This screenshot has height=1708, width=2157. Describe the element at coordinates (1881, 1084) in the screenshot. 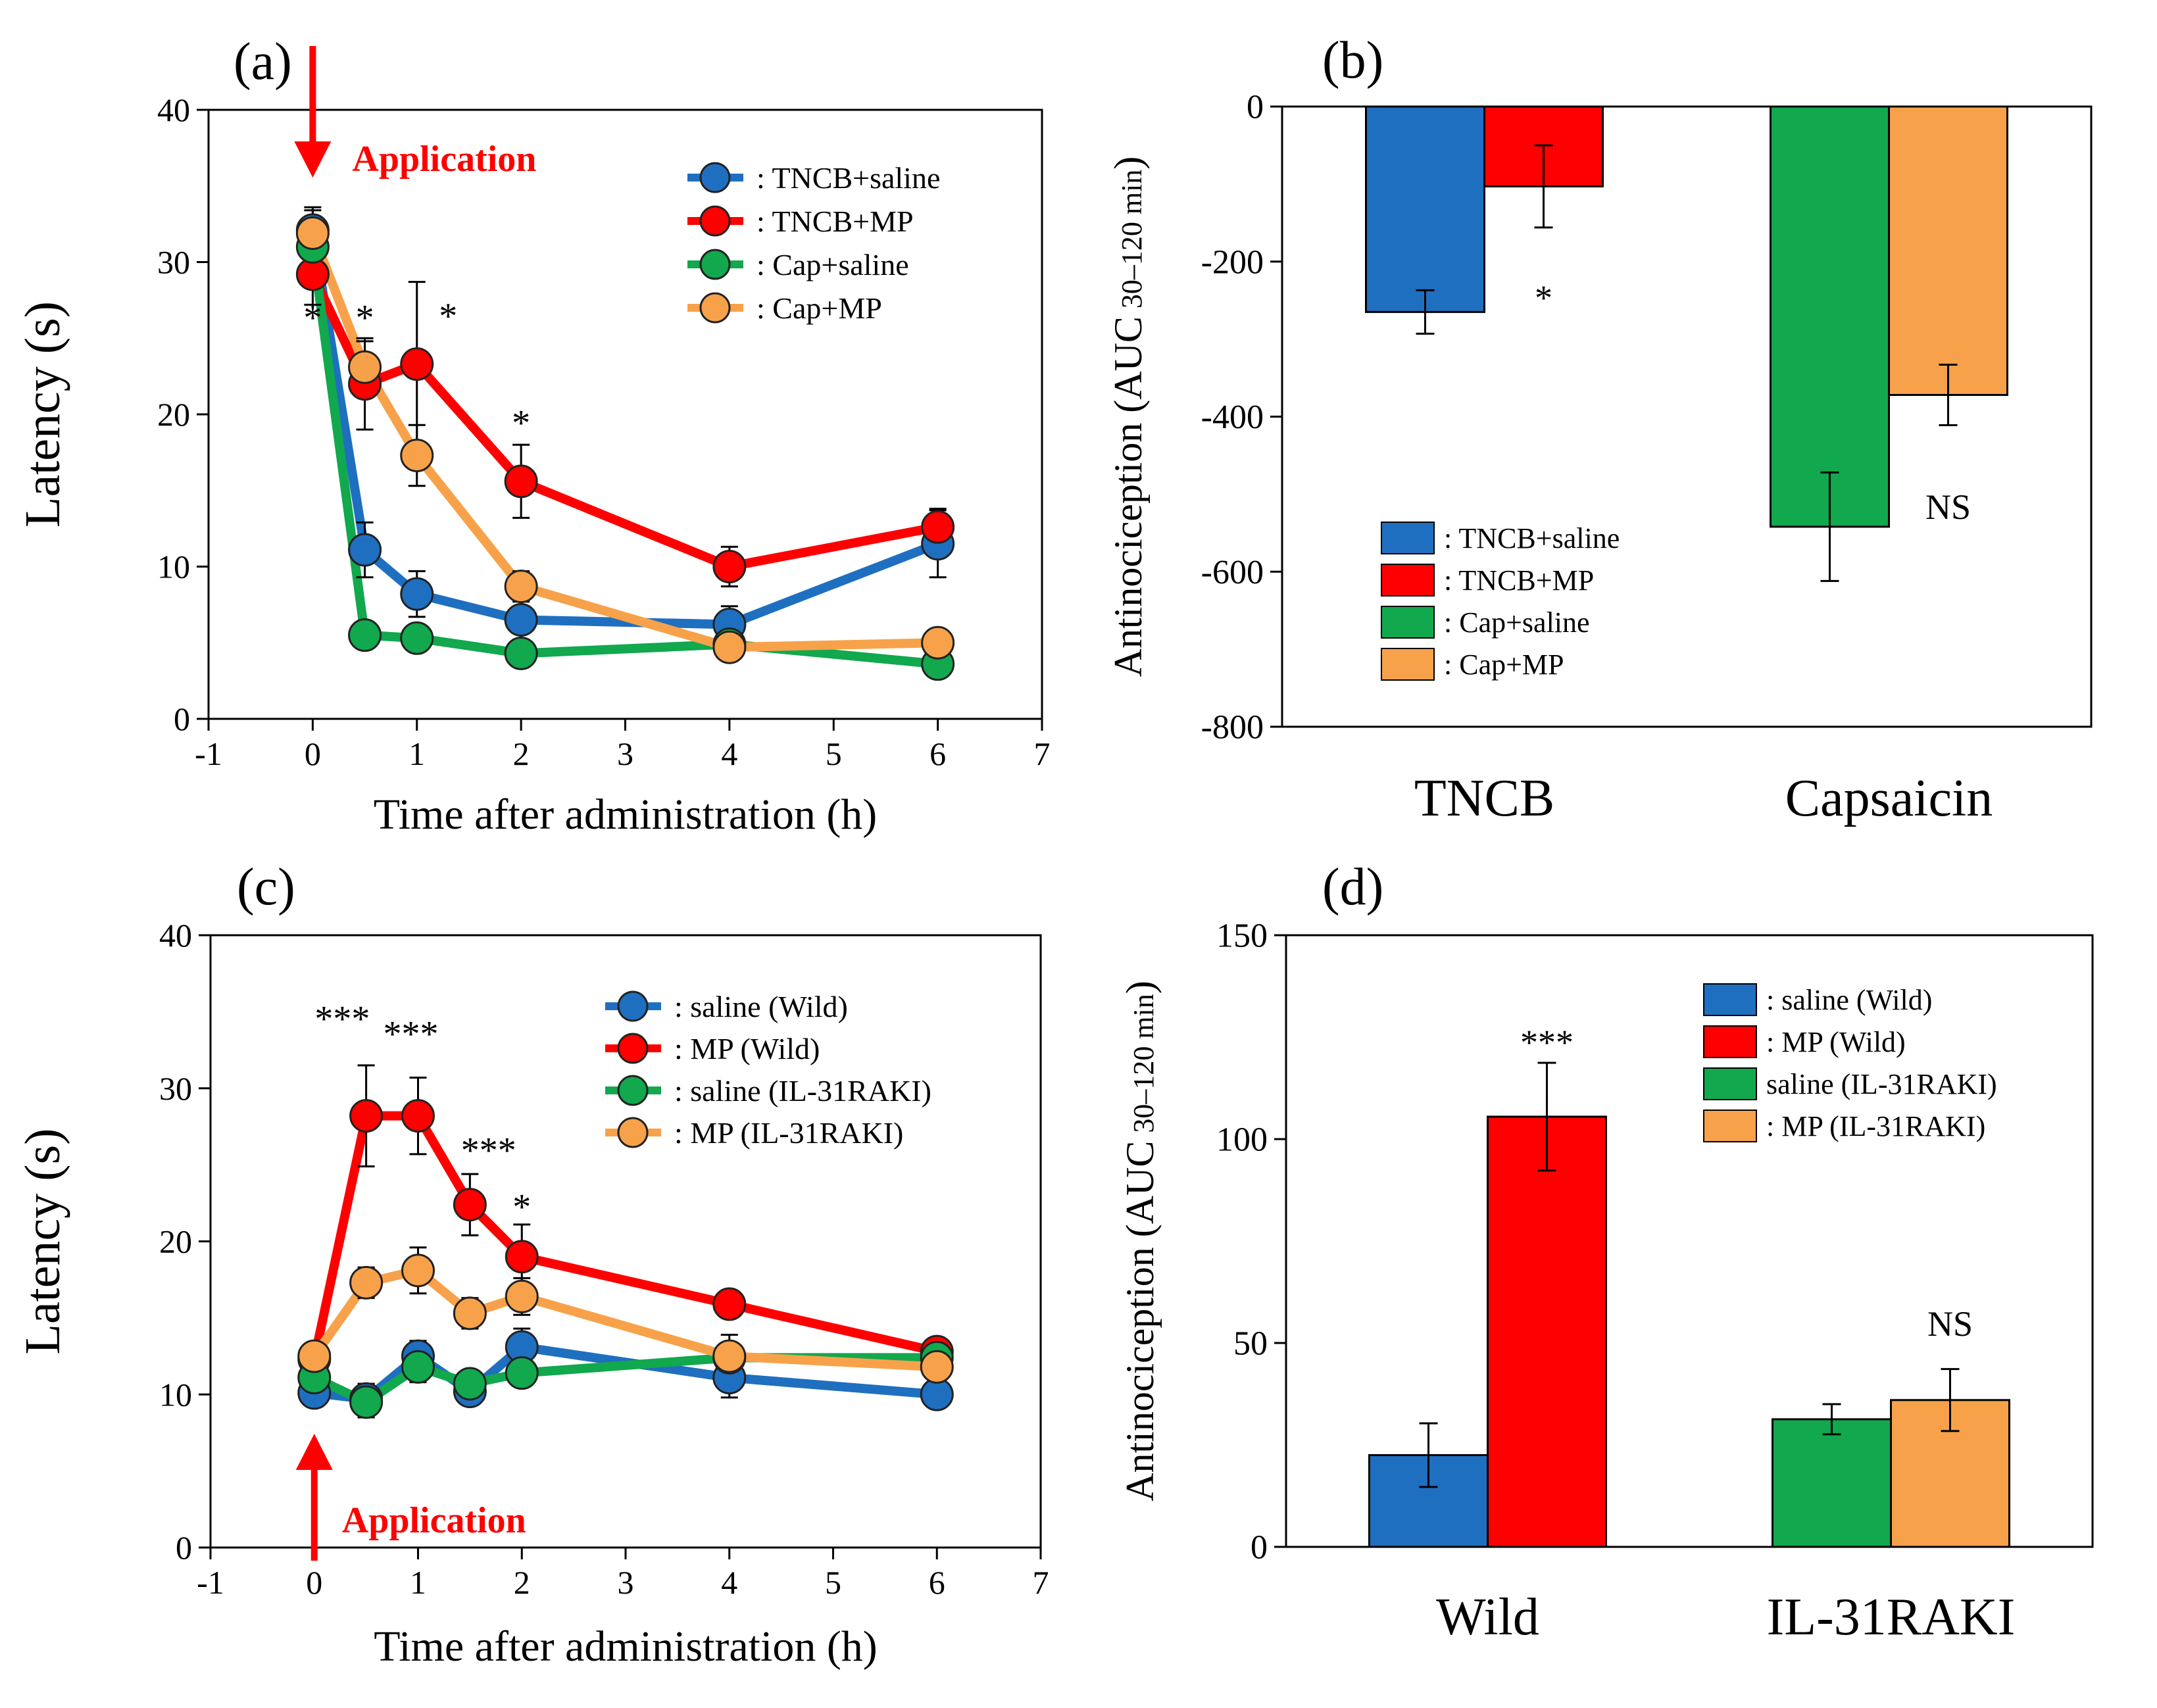

I see `legend-label: saline (IL-31RAKI)` at that location.